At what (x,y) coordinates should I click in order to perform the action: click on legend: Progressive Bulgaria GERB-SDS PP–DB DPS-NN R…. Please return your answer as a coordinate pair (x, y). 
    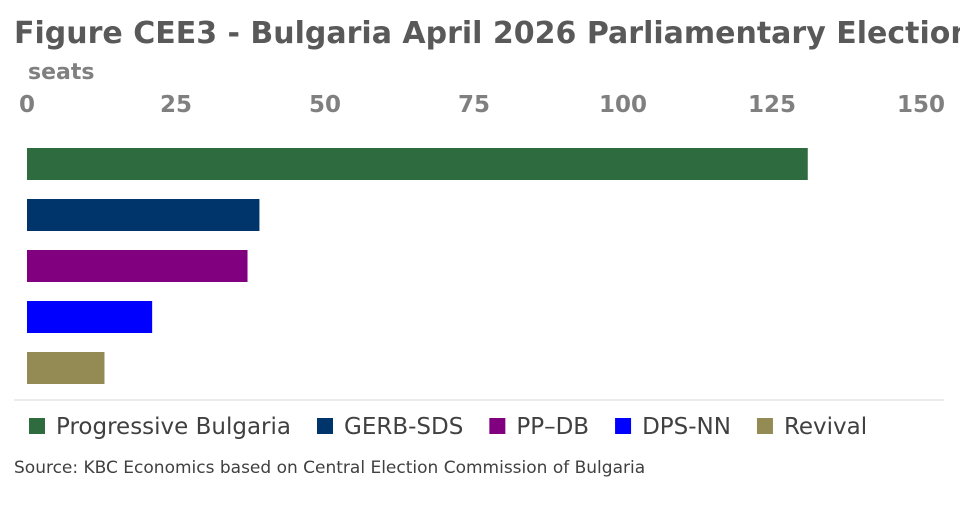
    Looking at the image, I should click on (448, 427).